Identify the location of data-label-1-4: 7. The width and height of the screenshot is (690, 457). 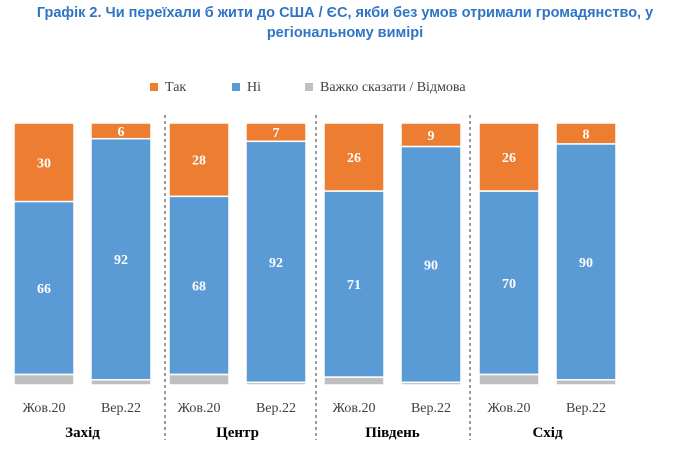
(276, 133).